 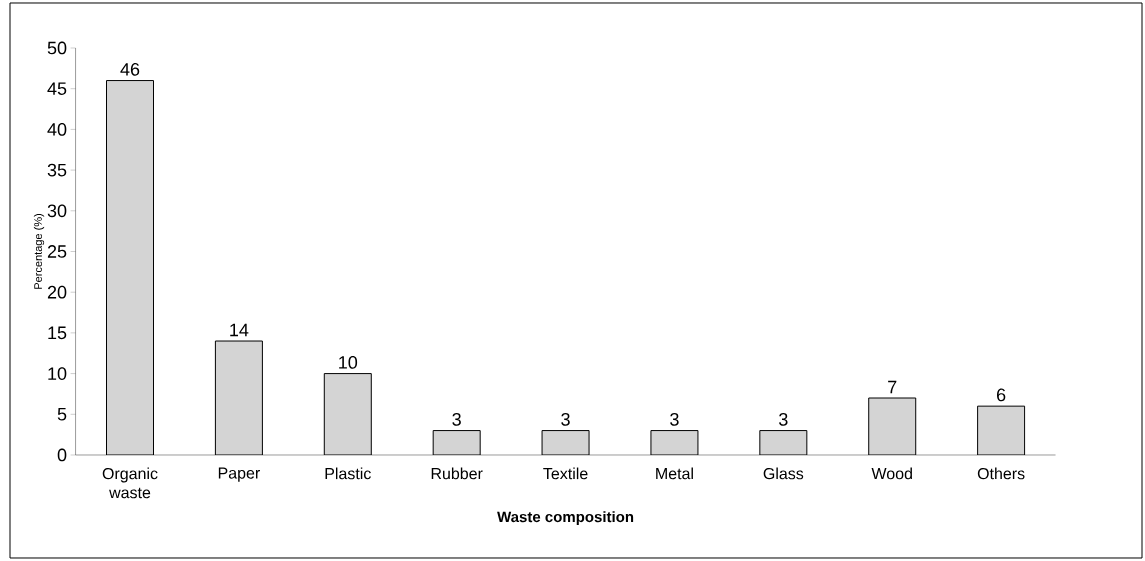 I want to click on y-tick-label: 20, so click(x=57, y=292).